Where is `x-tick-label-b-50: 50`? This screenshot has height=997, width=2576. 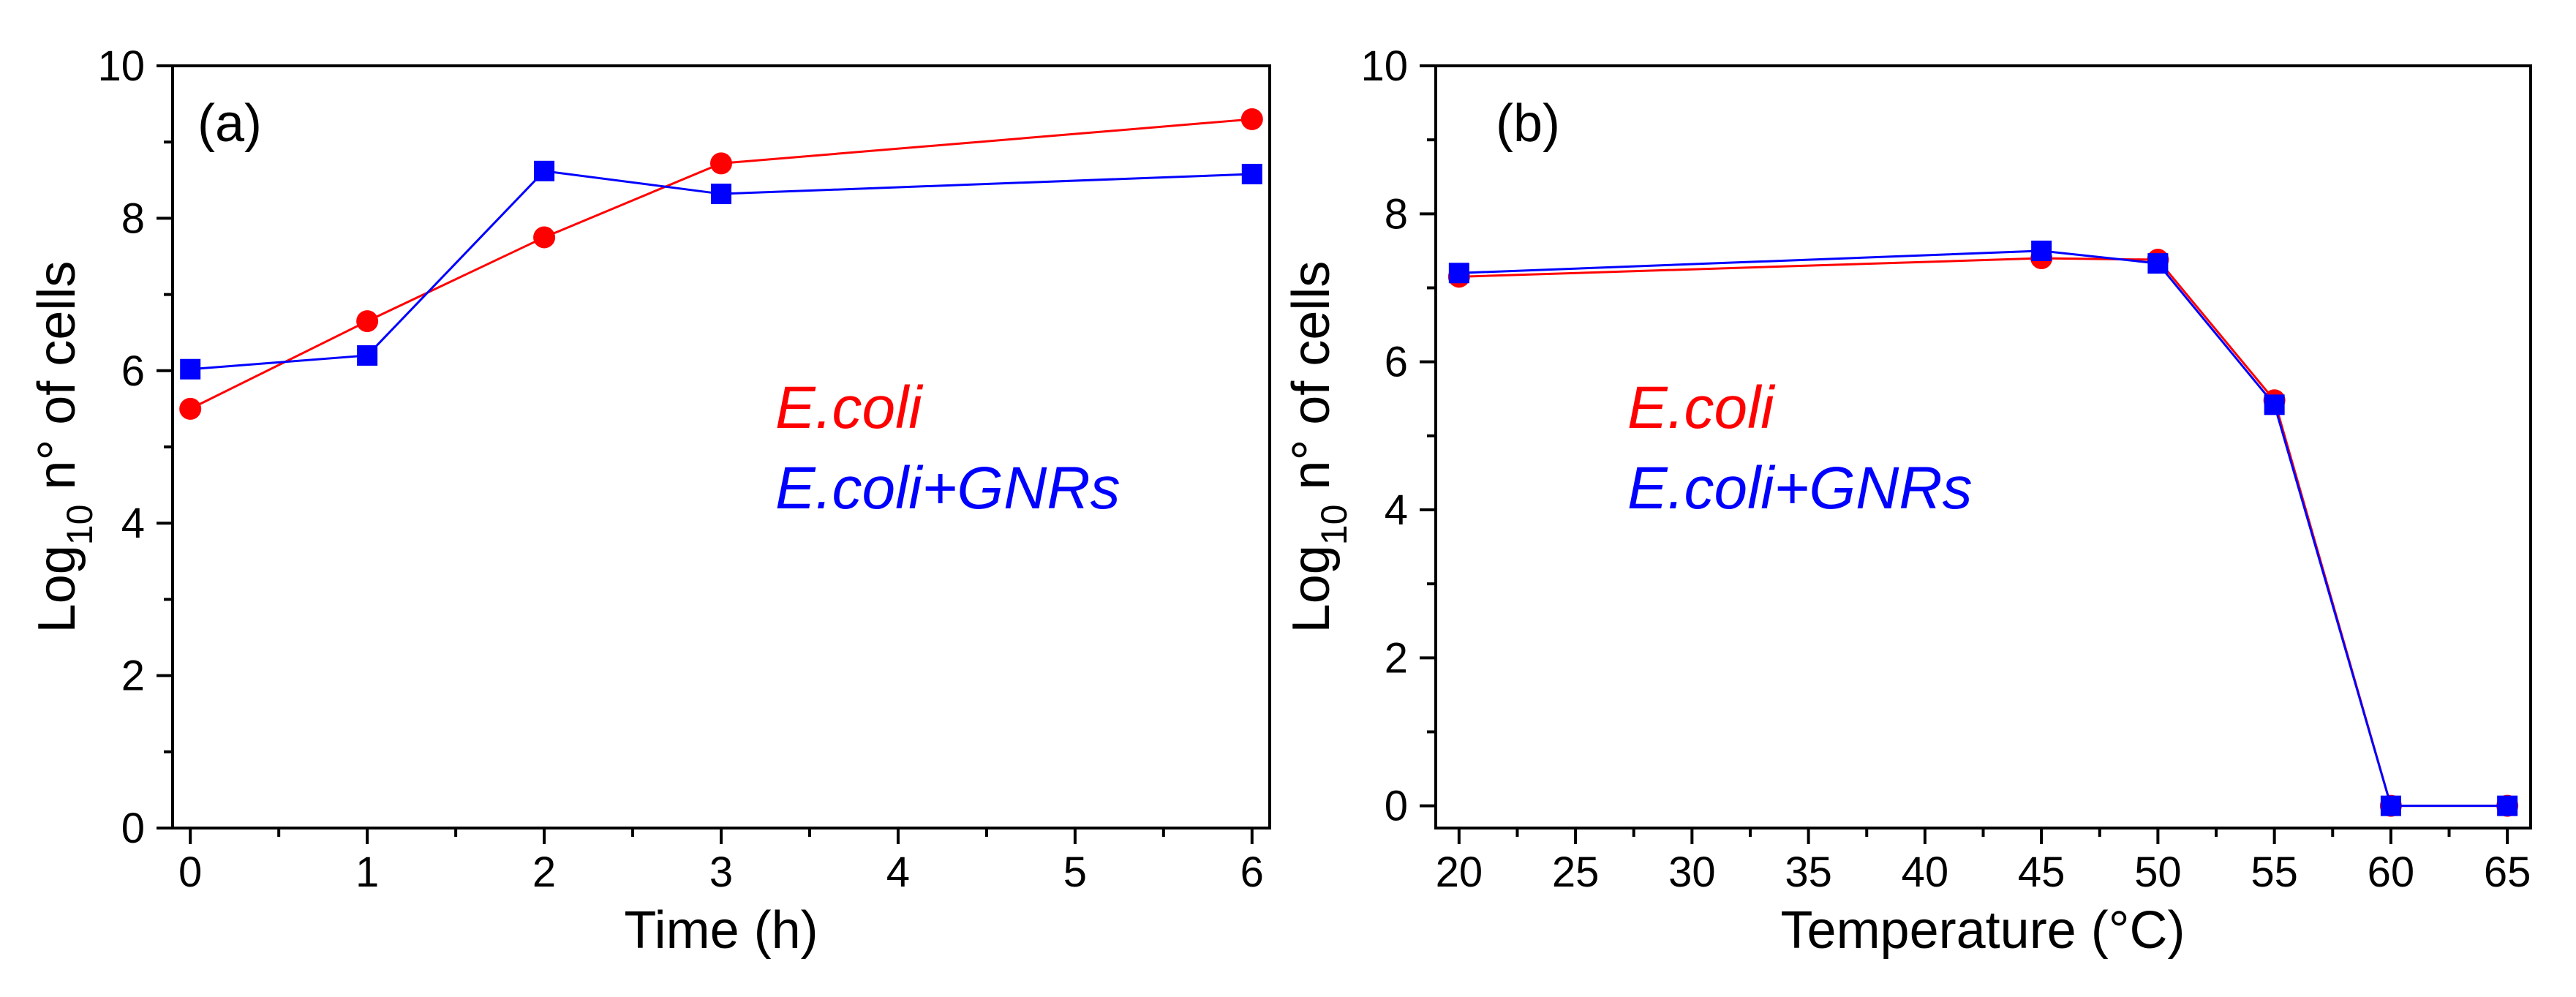
x-tick-label-b-50: 50 is located at coordinates (2158, 872).